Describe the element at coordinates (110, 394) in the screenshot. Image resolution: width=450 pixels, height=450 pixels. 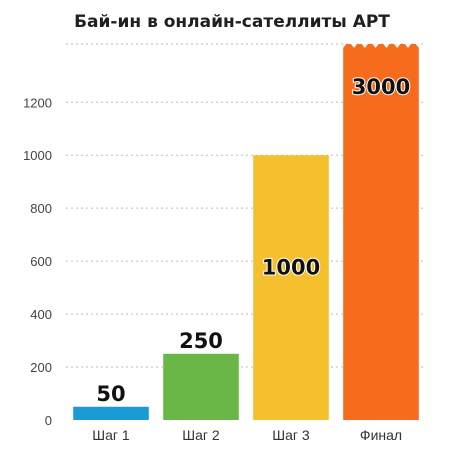
I see `data-label: 50` at that location.